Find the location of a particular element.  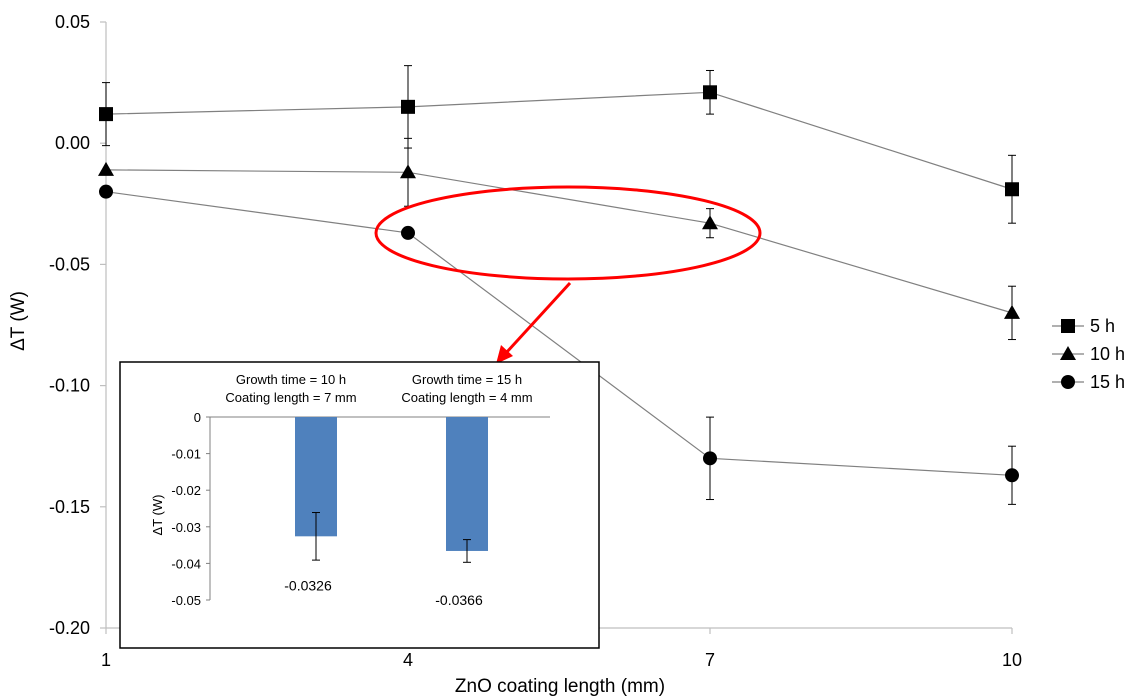

inset-category-1-line2: Coating length = 7 mm is located at coordinates (290, 397).